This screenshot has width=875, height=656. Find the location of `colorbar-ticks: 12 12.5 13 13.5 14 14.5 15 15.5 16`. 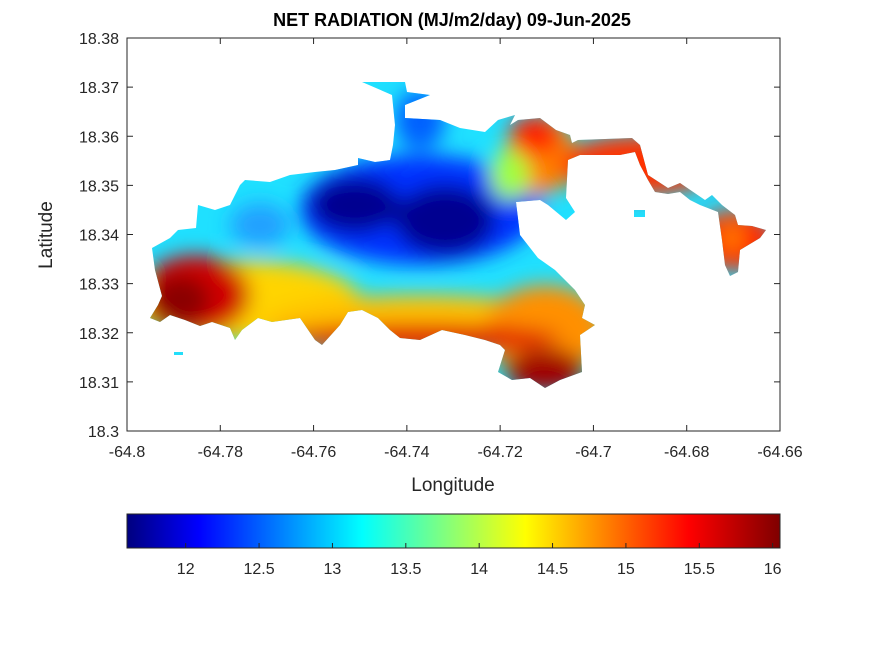

colorbar-ticks: 12 12.5 13 13.5 14 14.5 15 15.5 16 is located at coordinates (479, 560).